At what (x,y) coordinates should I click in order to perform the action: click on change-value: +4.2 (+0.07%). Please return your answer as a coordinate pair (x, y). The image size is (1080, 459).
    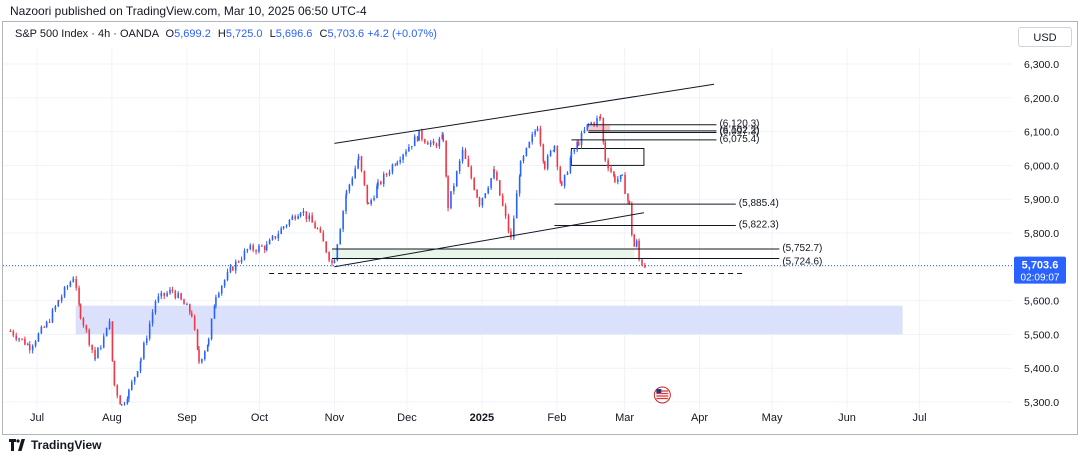
    Looking at the image, I should click on (402, 34).